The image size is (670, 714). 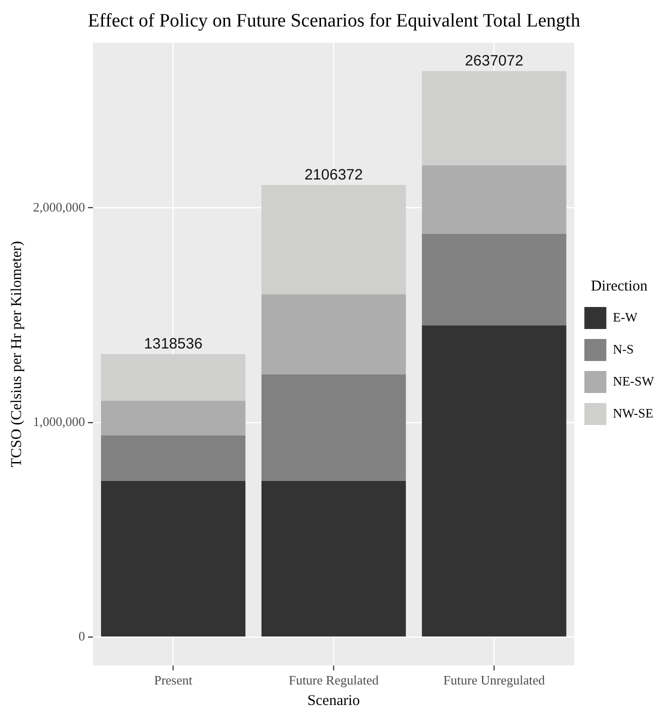 What do you see at coordinates (333, 175) in the screenshot?
I see `total-label: 2106372` at bounding box center [333, 175].